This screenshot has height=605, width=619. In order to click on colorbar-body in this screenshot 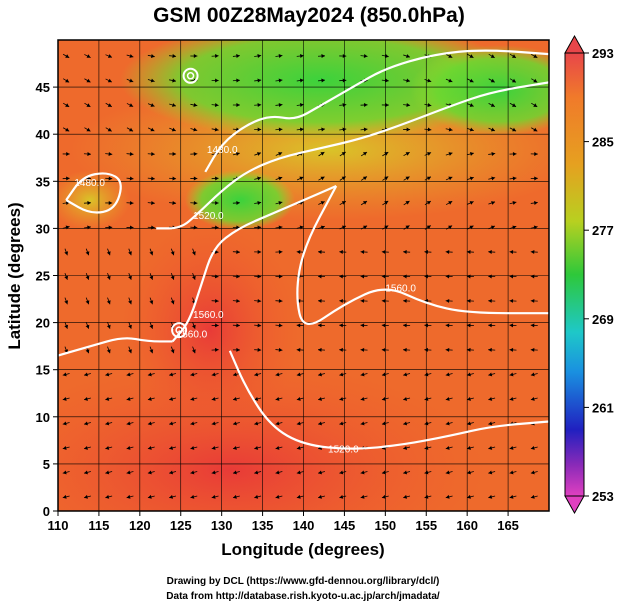, I will do `click(574, 274)`.